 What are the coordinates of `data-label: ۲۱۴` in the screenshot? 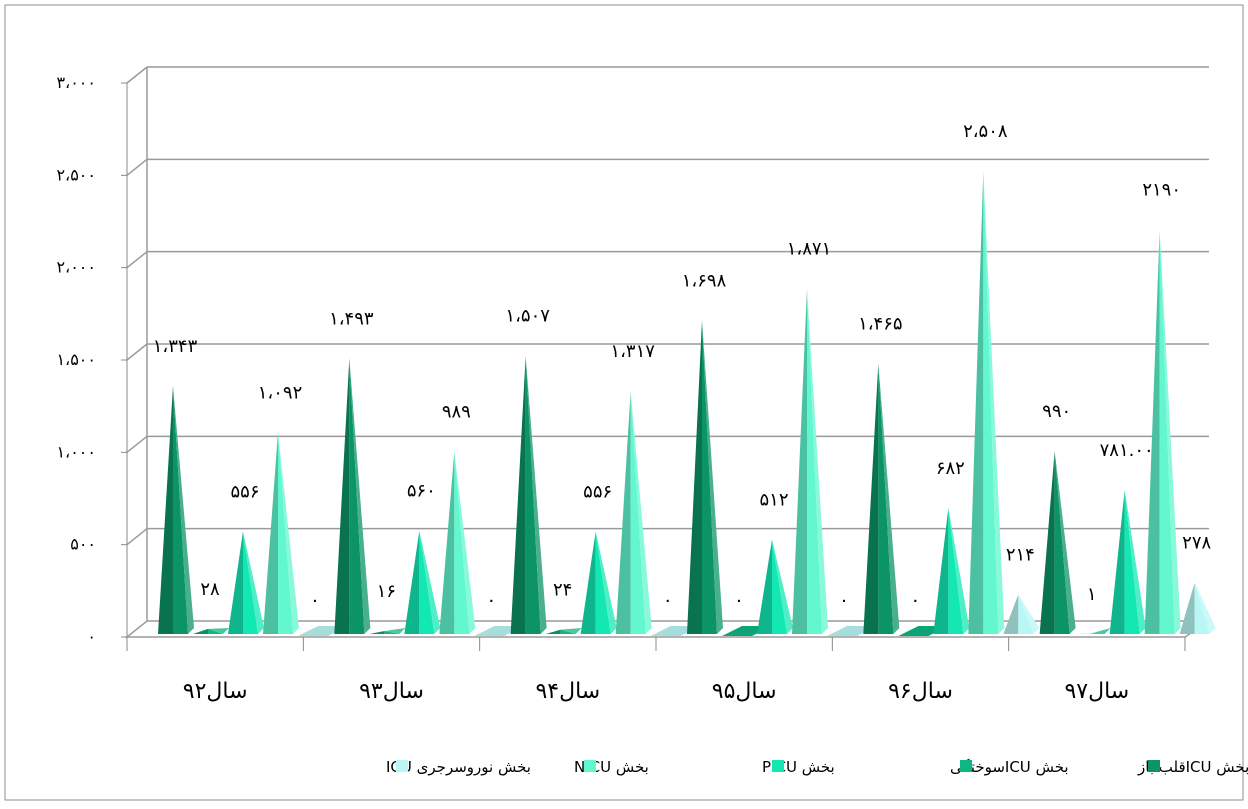 It's located at (1020, 554).